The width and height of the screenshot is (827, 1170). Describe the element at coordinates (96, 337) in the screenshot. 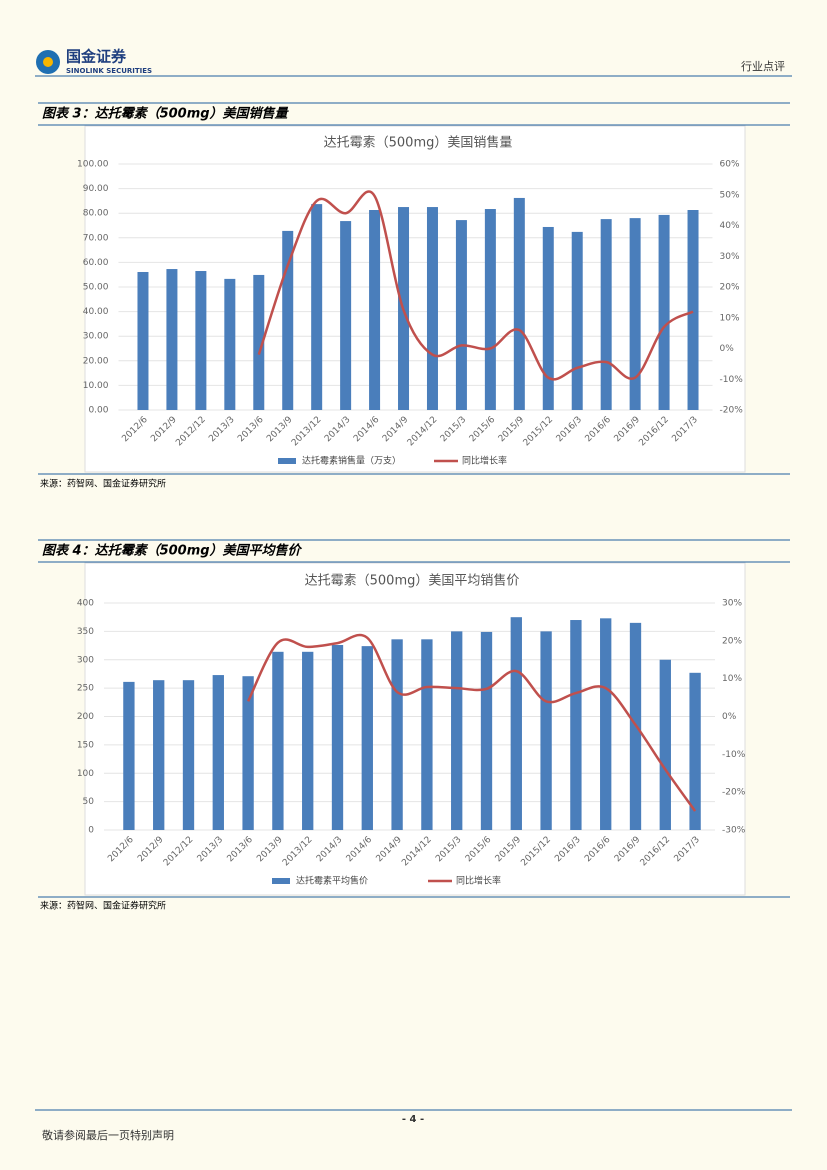

I see `y-tick-label: 30.00` at that location.